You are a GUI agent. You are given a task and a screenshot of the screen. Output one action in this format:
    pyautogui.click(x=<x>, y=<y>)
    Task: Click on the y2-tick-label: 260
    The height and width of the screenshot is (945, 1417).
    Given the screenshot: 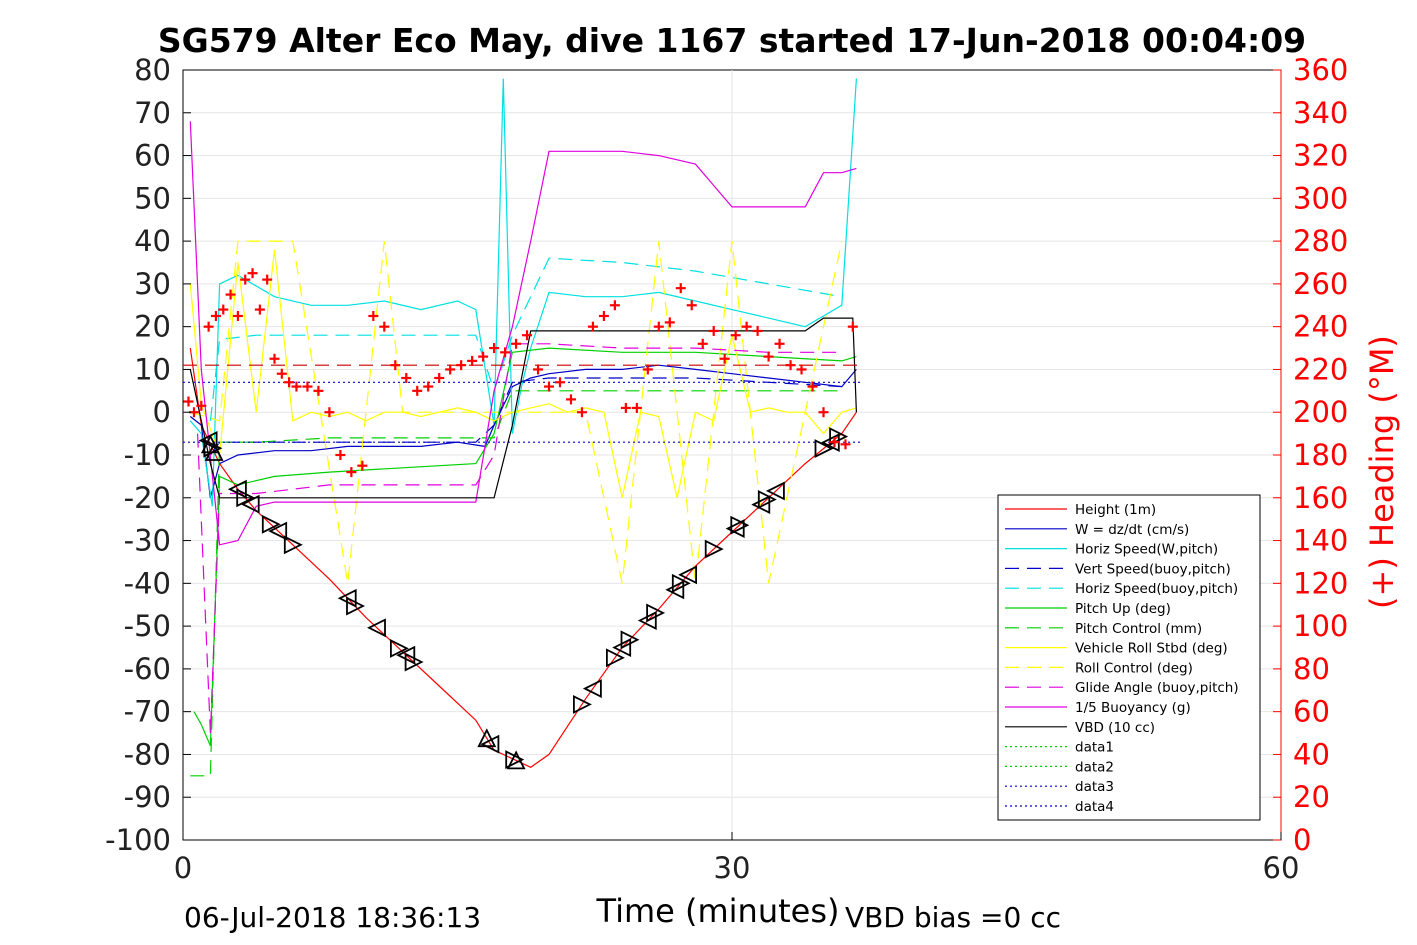 What is the action you would take?
    pyautogui.click(x=1320, y=284)
    